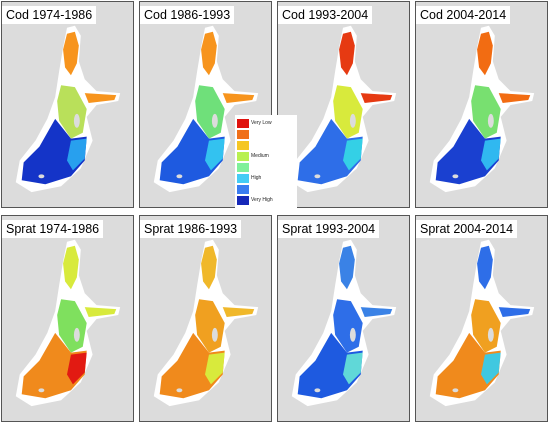 This screenshot has width=550, height=424. Describe the element at coordinates (262, 200) in the screenshot. I see `legend-label: Very High` at that location.